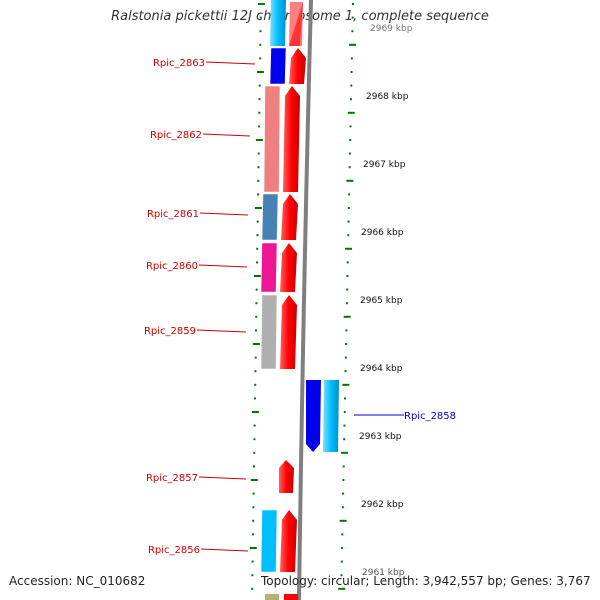 This screenshot has width=600, height=600. What do you see at coordinates (281, 597) in the screenshot?
I see `gene-partial-bottom` at bounding box center [281, 597].